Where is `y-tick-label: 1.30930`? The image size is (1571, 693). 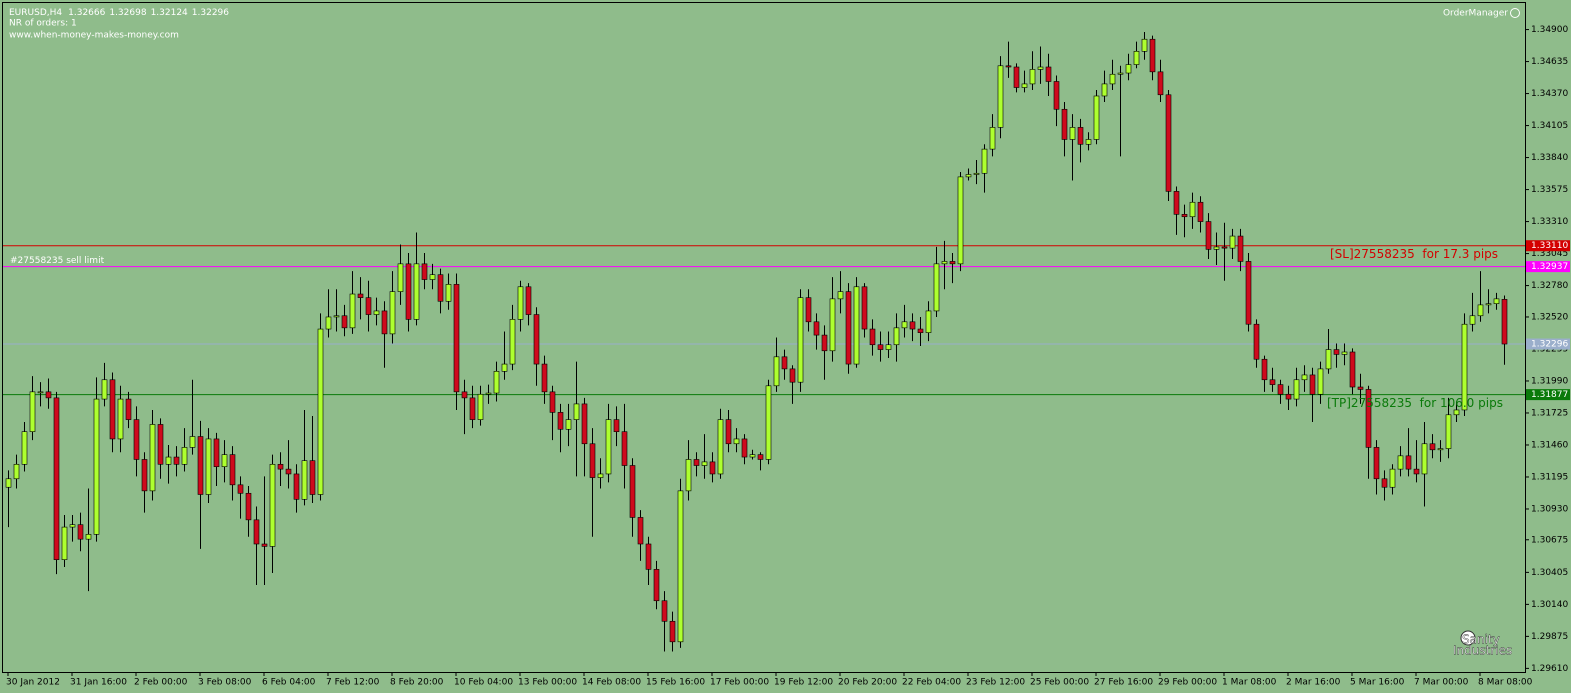 y-tick-label: 1.30930 is located at coordinates (1549, 509).